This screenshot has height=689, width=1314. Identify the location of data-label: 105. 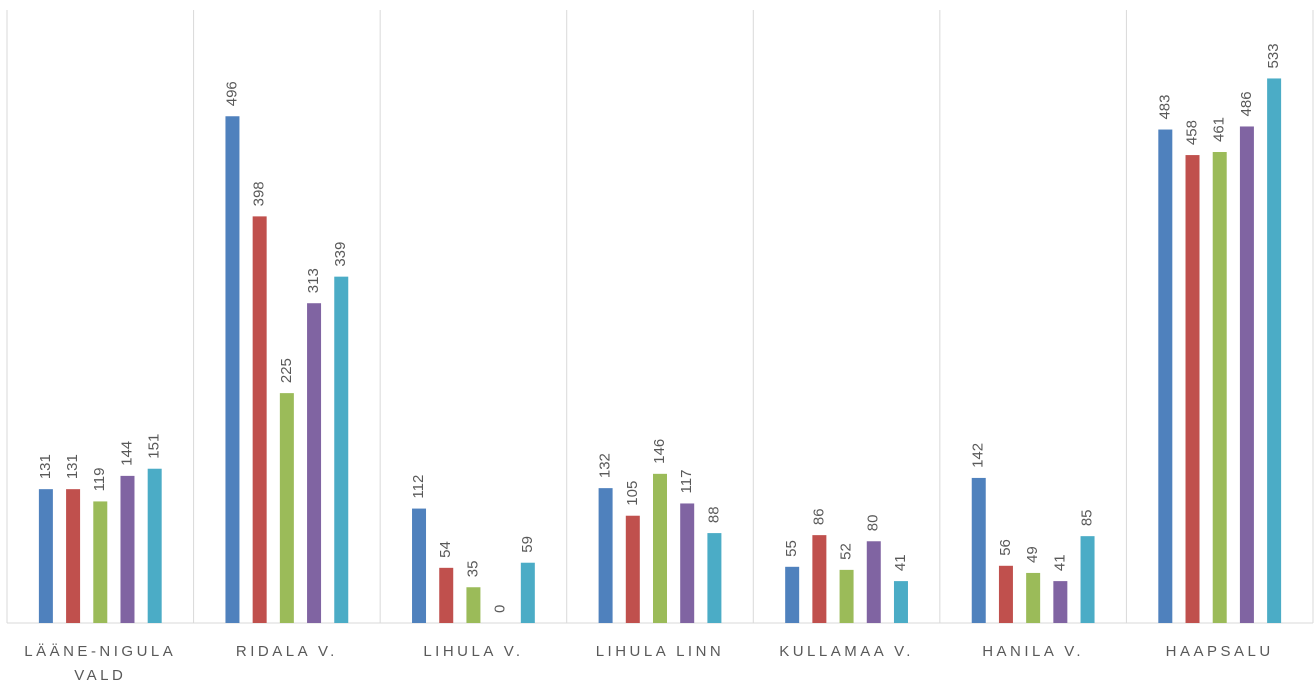
(632, 493).